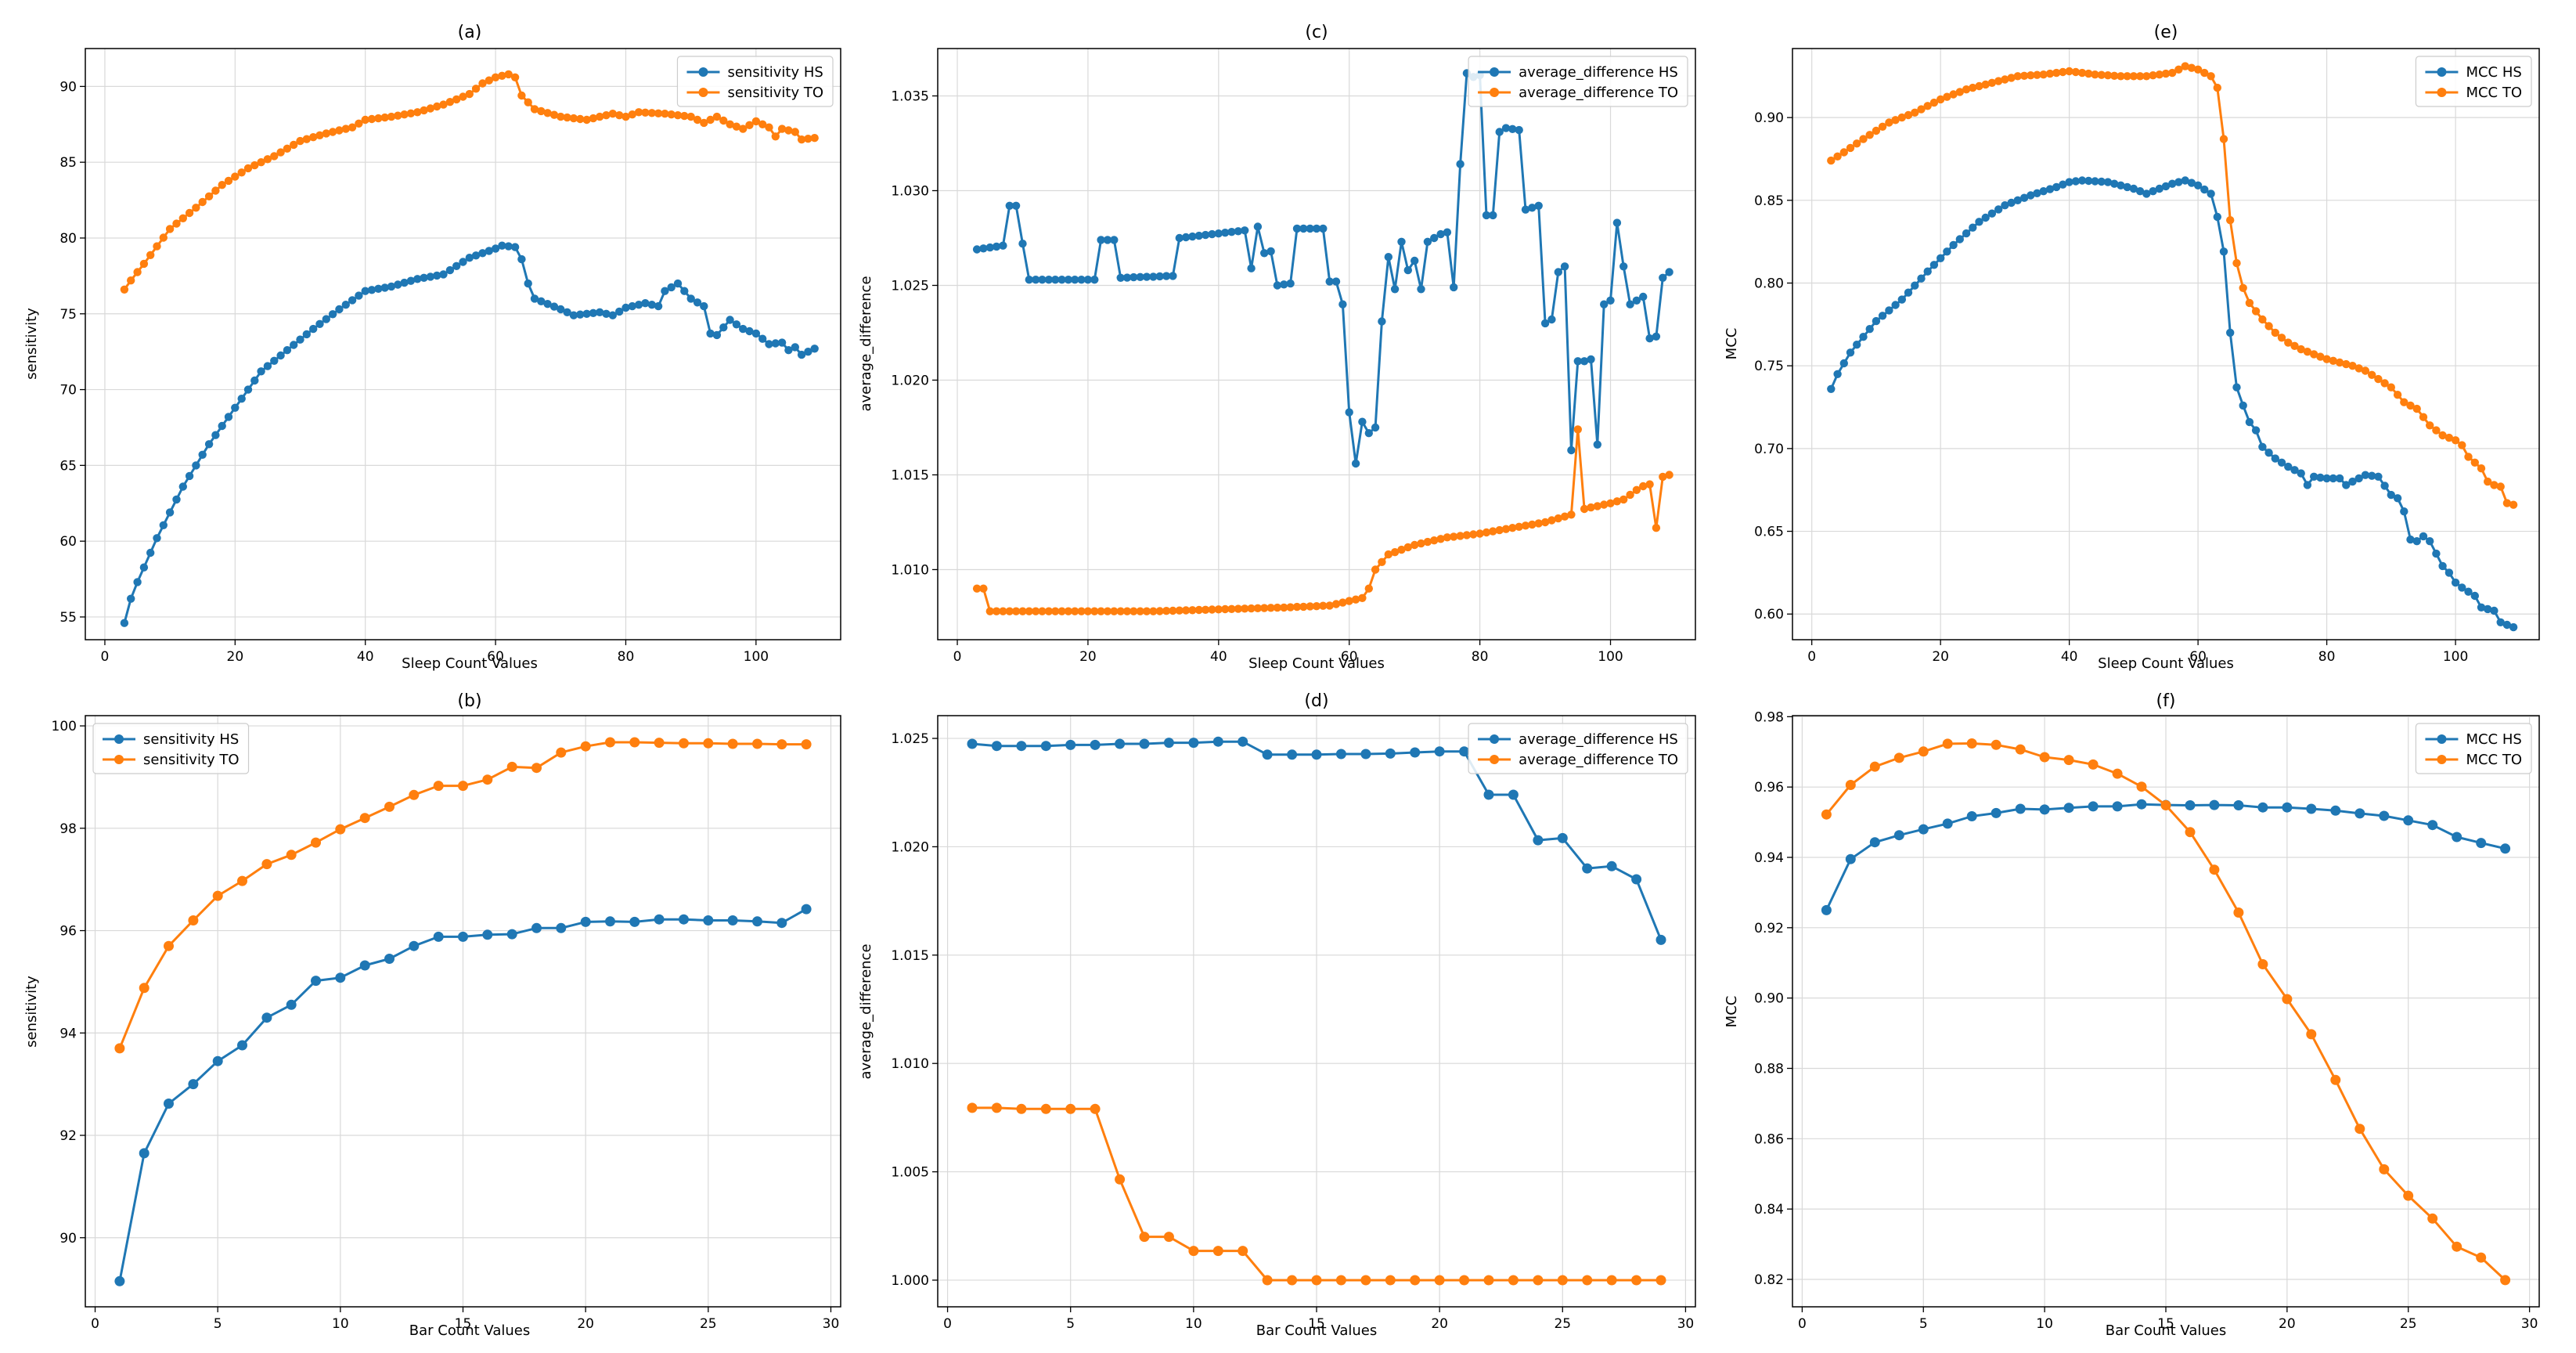 This screenshot has height=1353, width=2576. I want to click on y-axis-label: MCC, so click(1732, 344).